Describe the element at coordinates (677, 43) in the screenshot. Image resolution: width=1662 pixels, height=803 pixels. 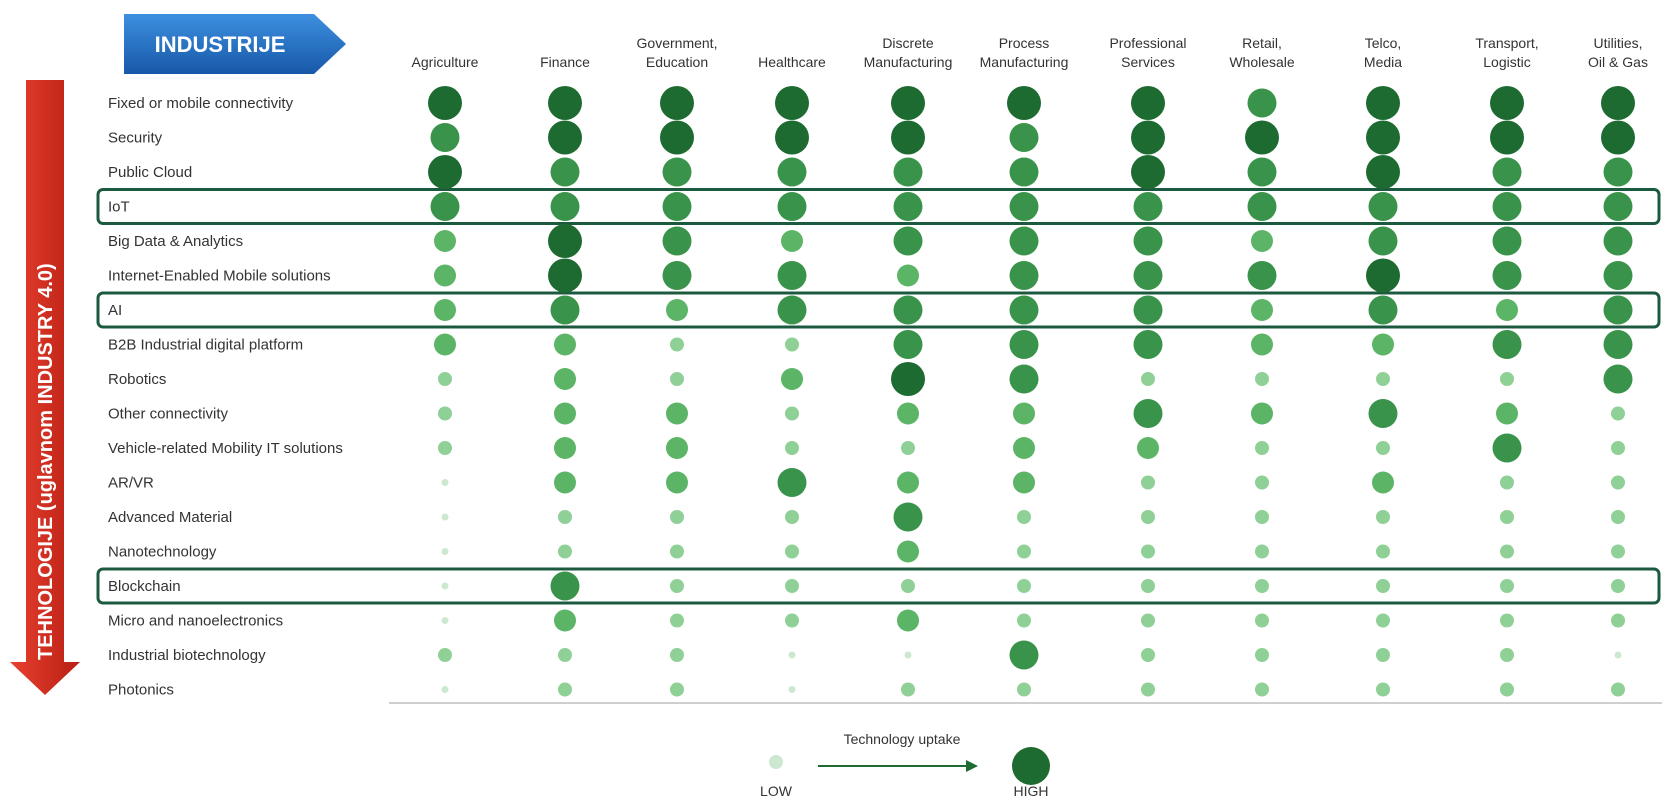
I see `column-header: Government,` at that location.